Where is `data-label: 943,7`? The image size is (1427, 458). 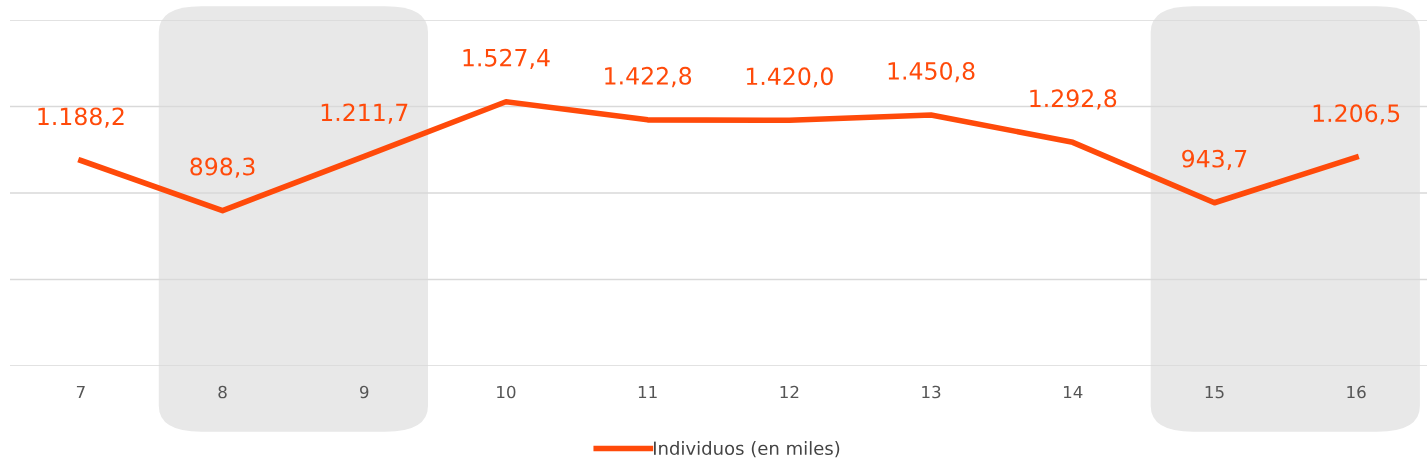
data-label: 943,7 is located at coordinates (1214, 160).